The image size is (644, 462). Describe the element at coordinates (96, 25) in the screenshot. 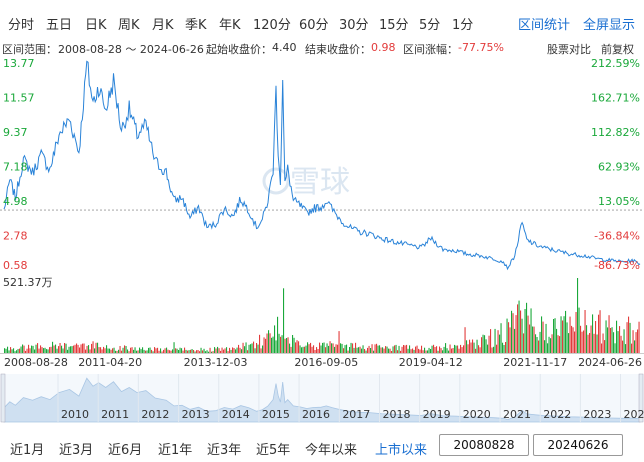

I see `tab-daily-k: 日K` at that location.